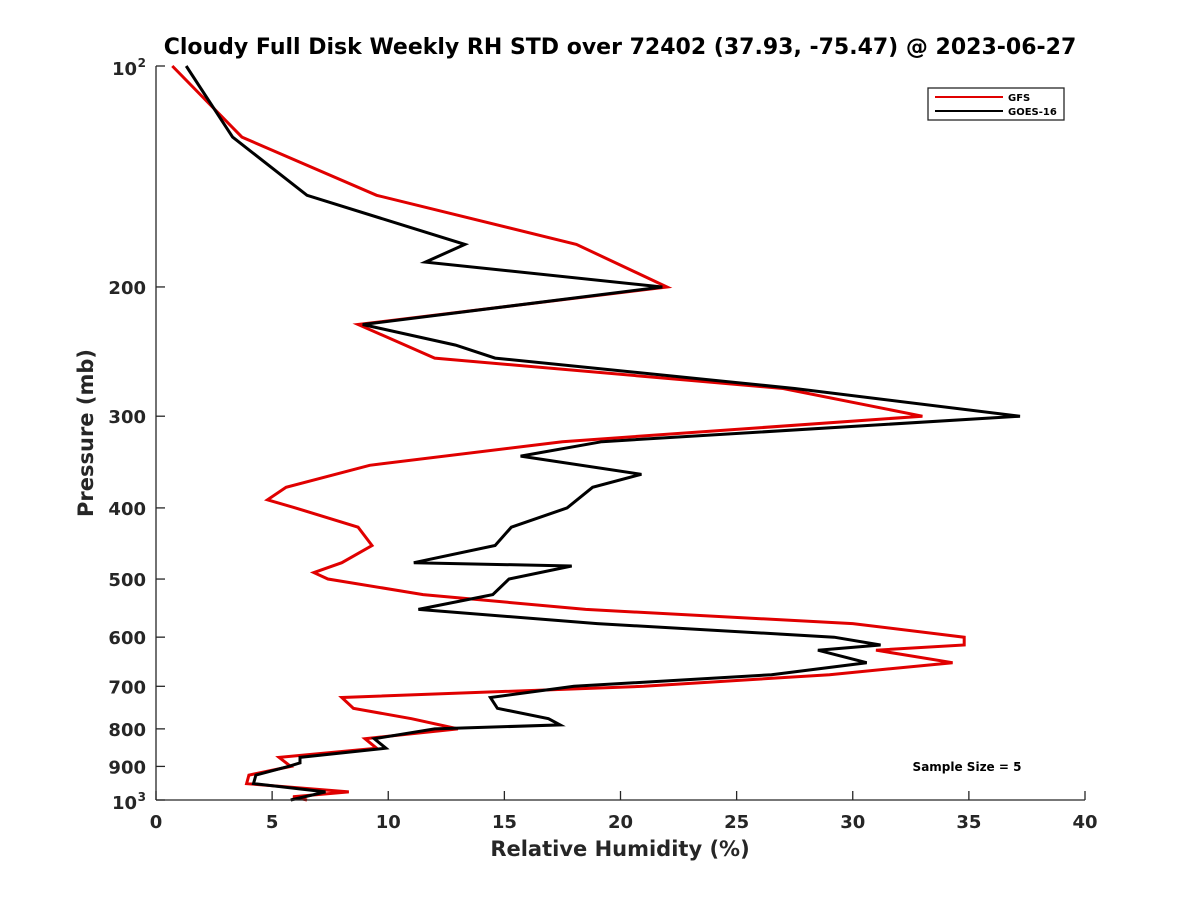 This screenshot has width=1200, height=900. Describe the element at coordinates (156, 822) in the screenshot. I see `x-tick-label: 0` at that location.